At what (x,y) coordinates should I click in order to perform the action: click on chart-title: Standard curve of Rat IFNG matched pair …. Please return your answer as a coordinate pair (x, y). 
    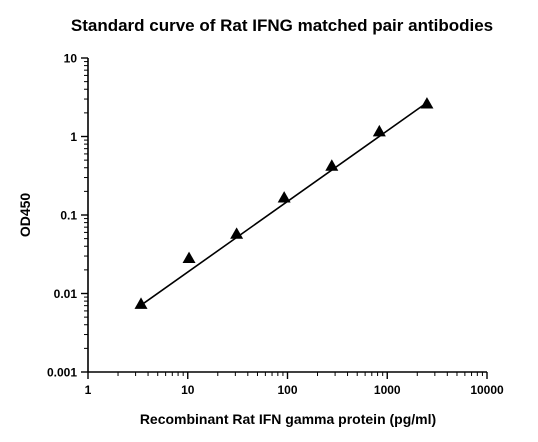
    Looking at the image, I should click on (282, 25).